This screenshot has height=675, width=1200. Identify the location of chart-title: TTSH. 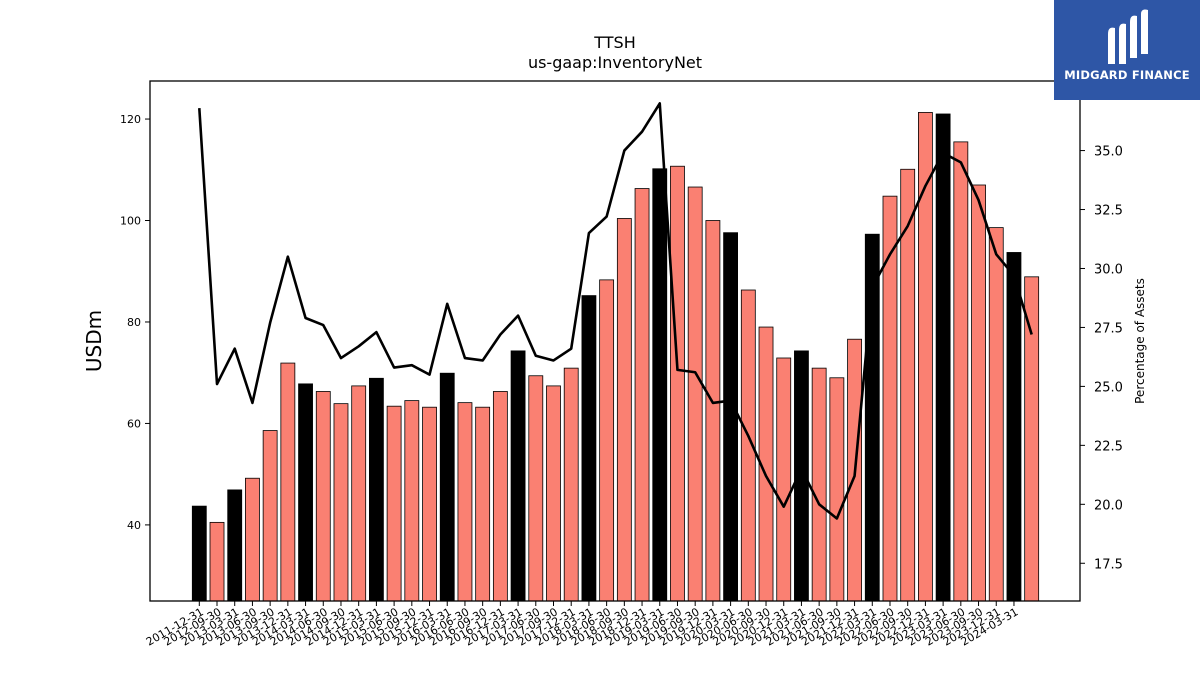
(614, 42).